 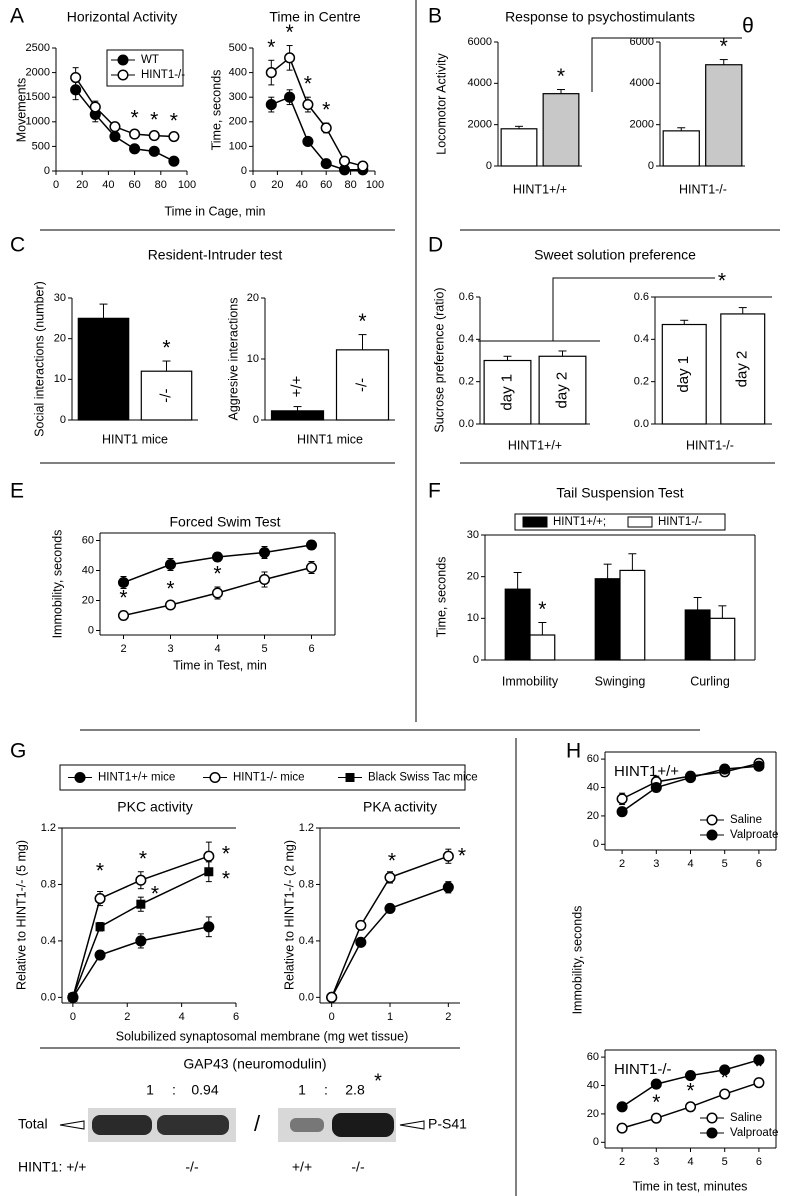 I want to click on asterisk: *, so click(x=378, y=1081).